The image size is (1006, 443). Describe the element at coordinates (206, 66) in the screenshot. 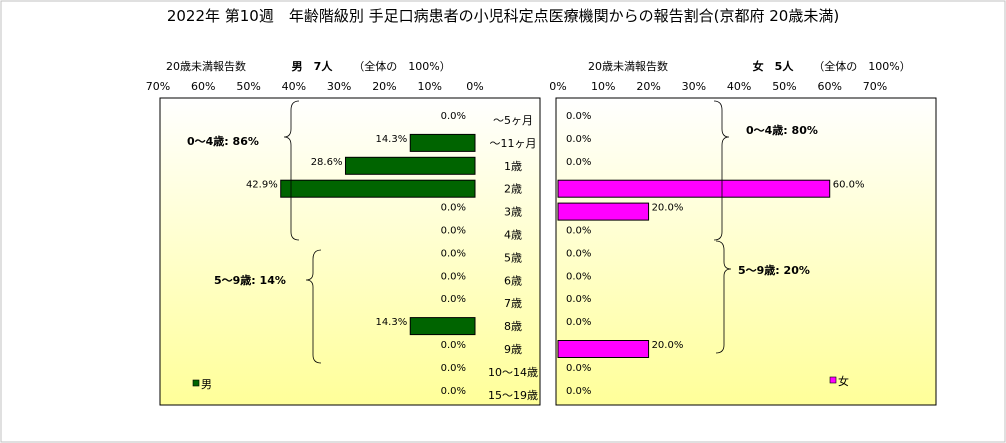

I see `male-header-label: 20歳未満報告数` at that location.